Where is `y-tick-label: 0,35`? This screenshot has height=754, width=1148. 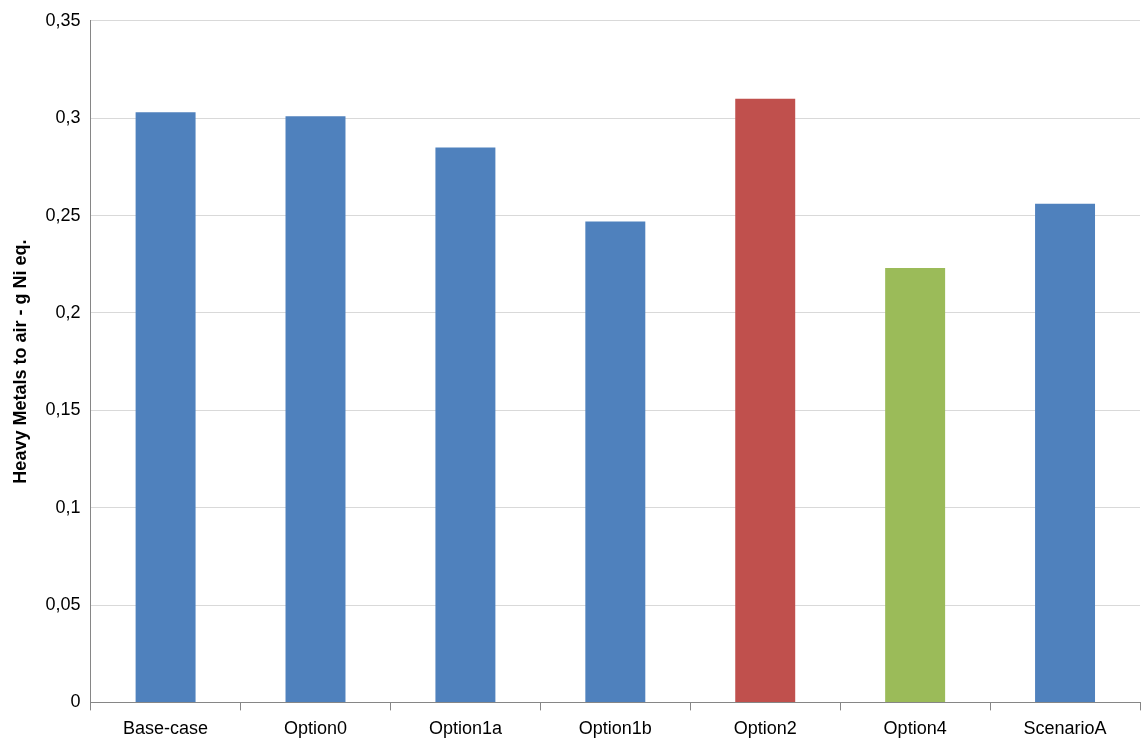
y-tick-label: 0,35 is located at coordinates (63, 19).